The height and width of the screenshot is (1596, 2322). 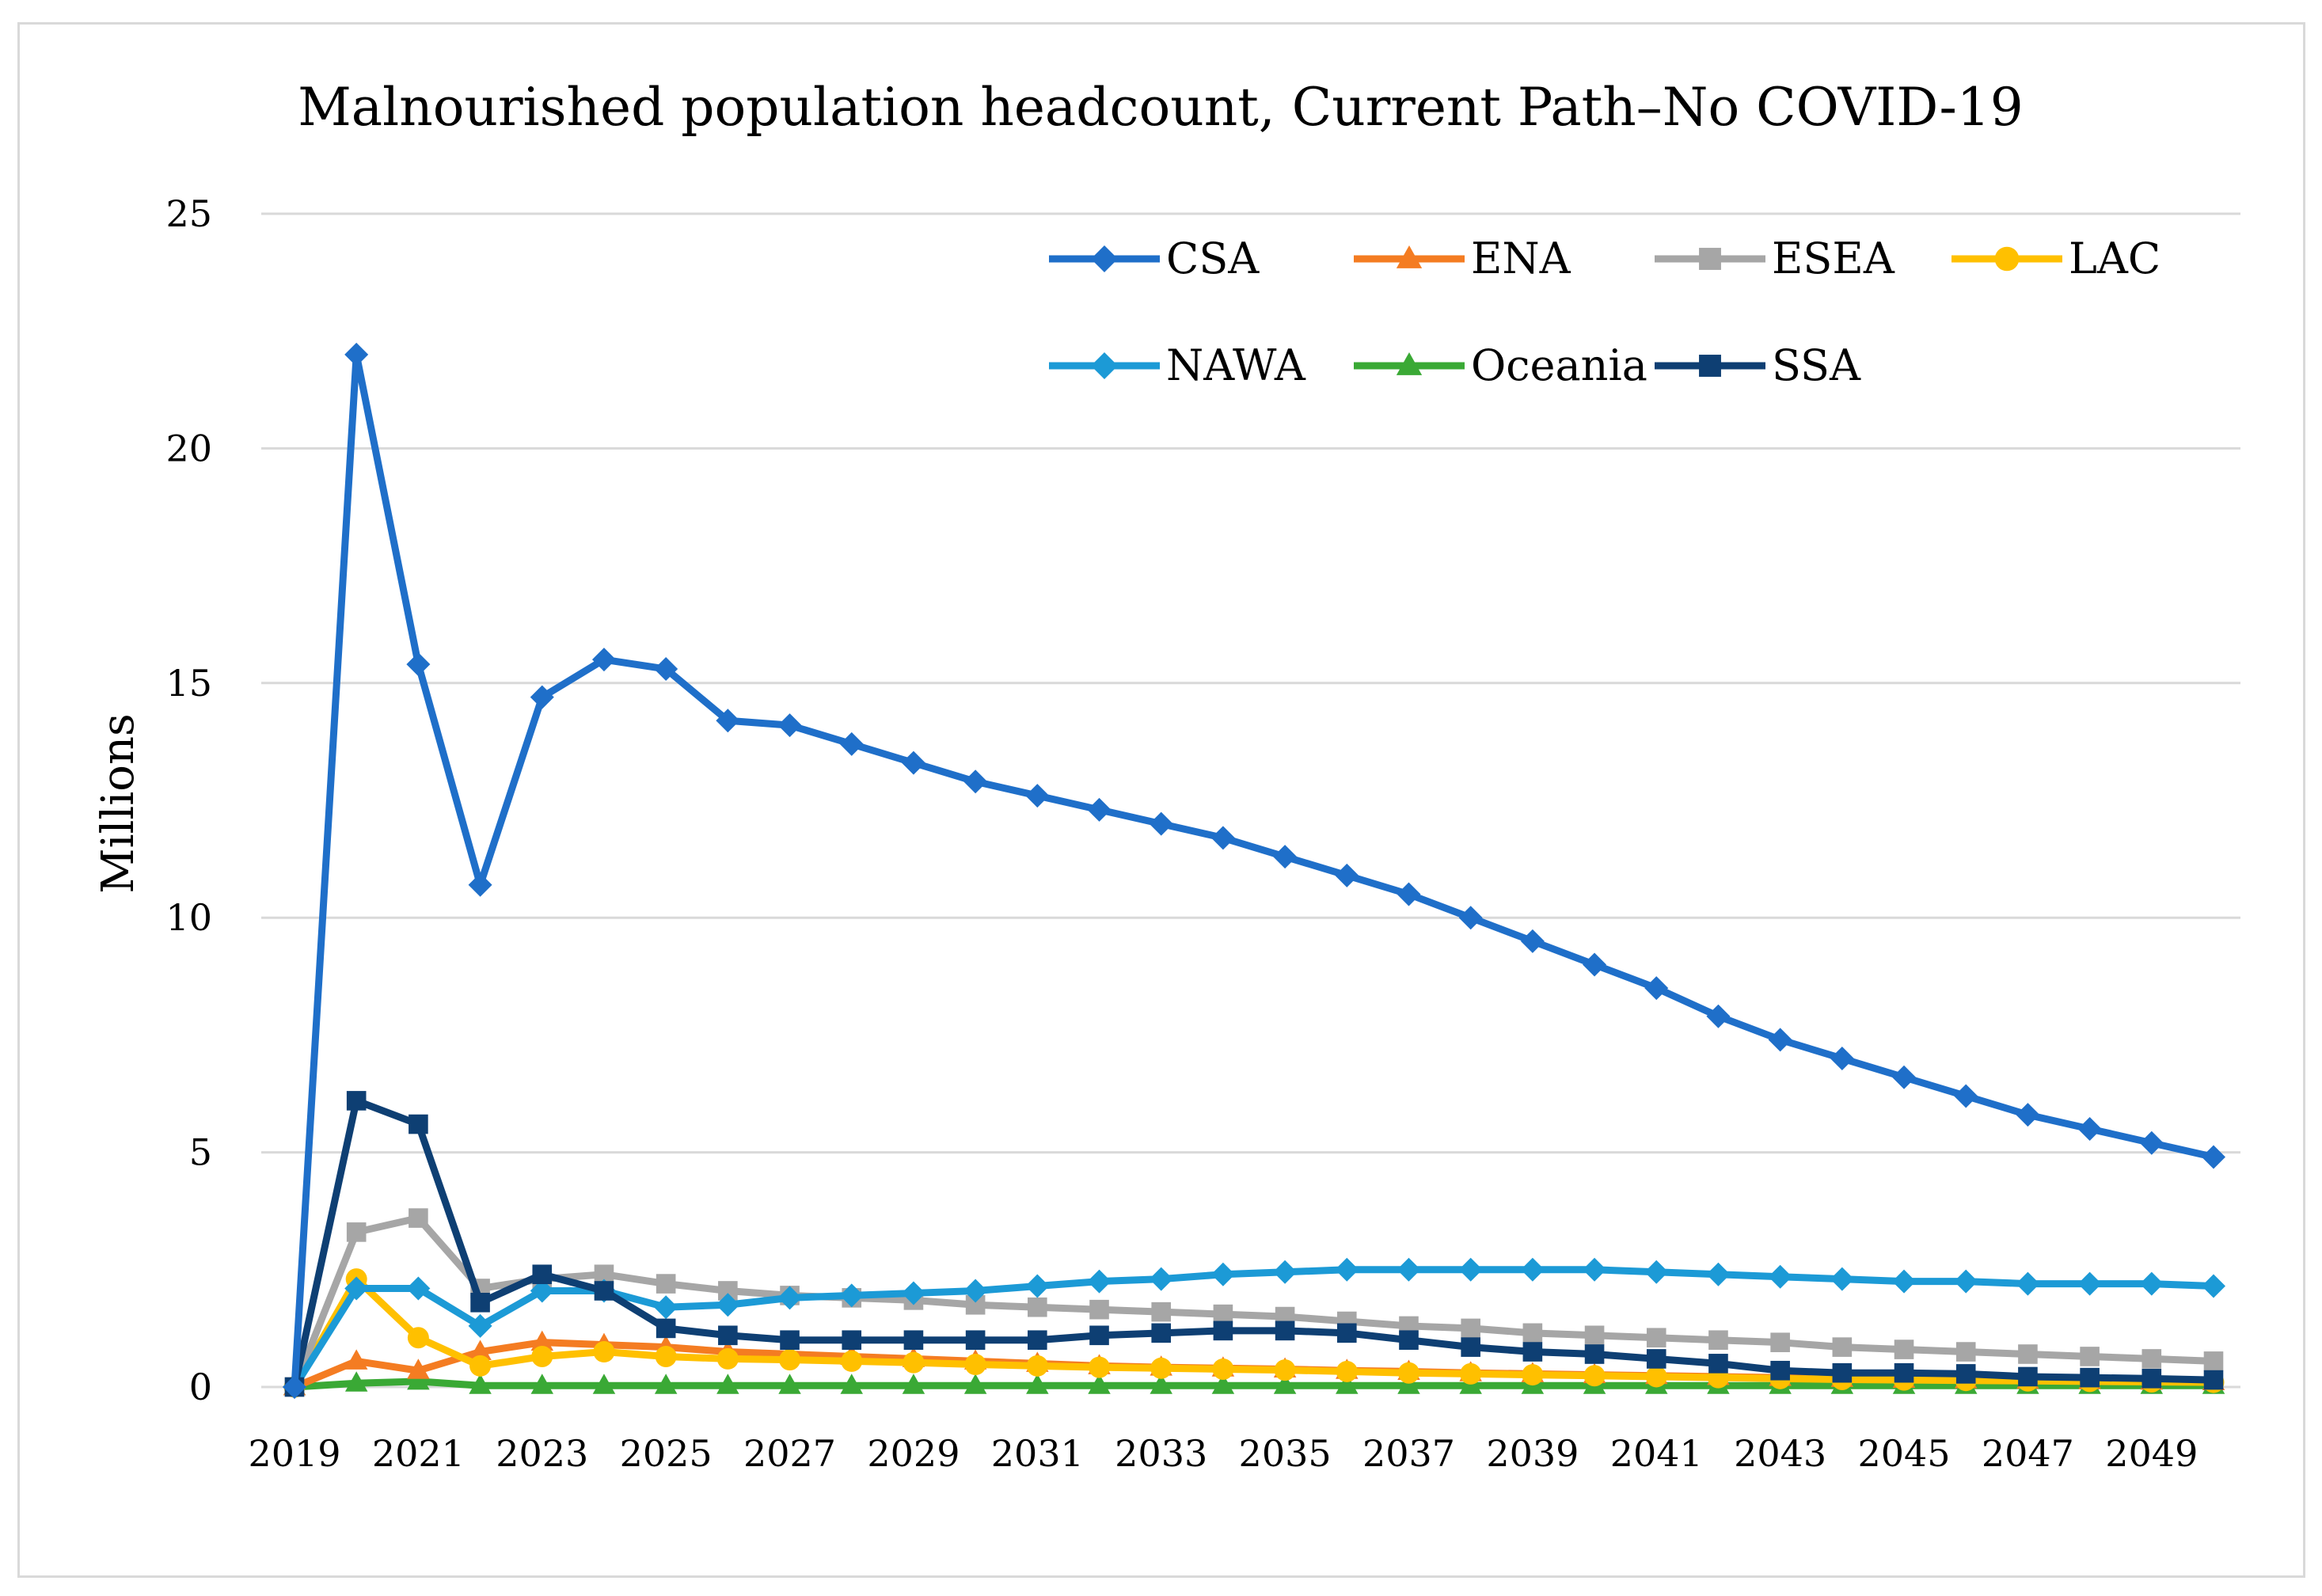 What do you see at coordinates (1710, 259) in the screenshot?
I see `legend-marker-esea` at bounding box center [1710, 259].